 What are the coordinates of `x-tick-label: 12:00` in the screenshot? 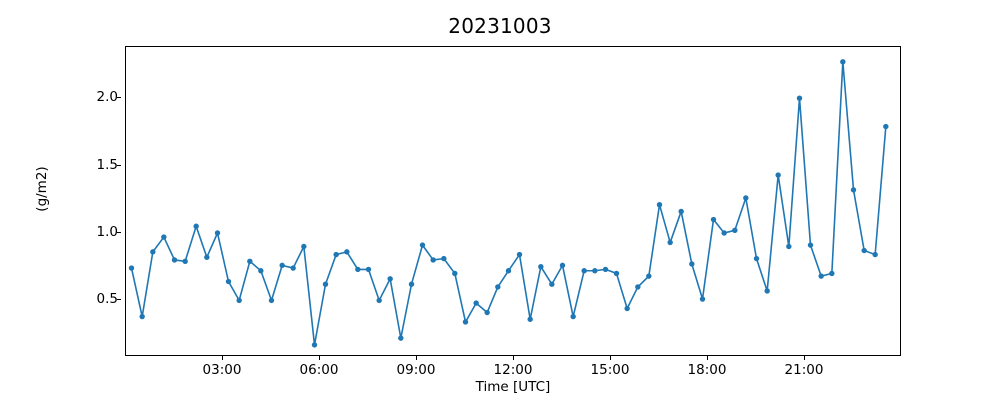 It's located at (513, 370).